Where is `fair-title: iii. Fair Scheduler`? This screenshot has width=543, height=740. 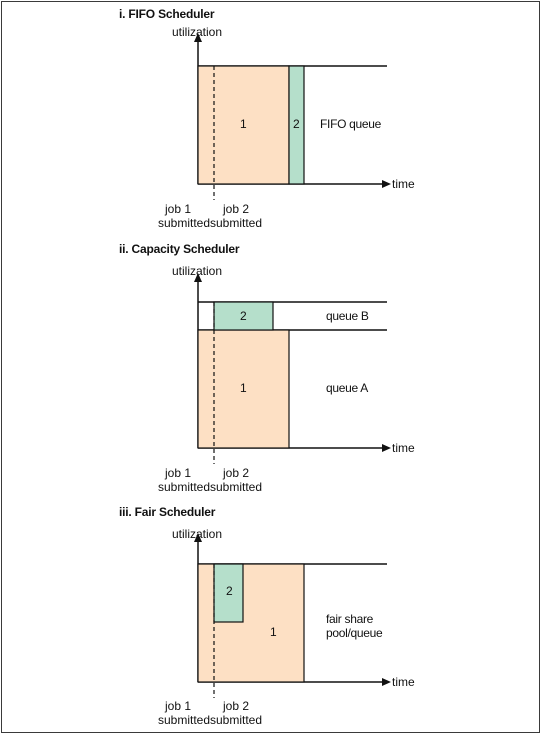 fair-title: iii. Fair Scheduler is located at coordinates (167, 512).